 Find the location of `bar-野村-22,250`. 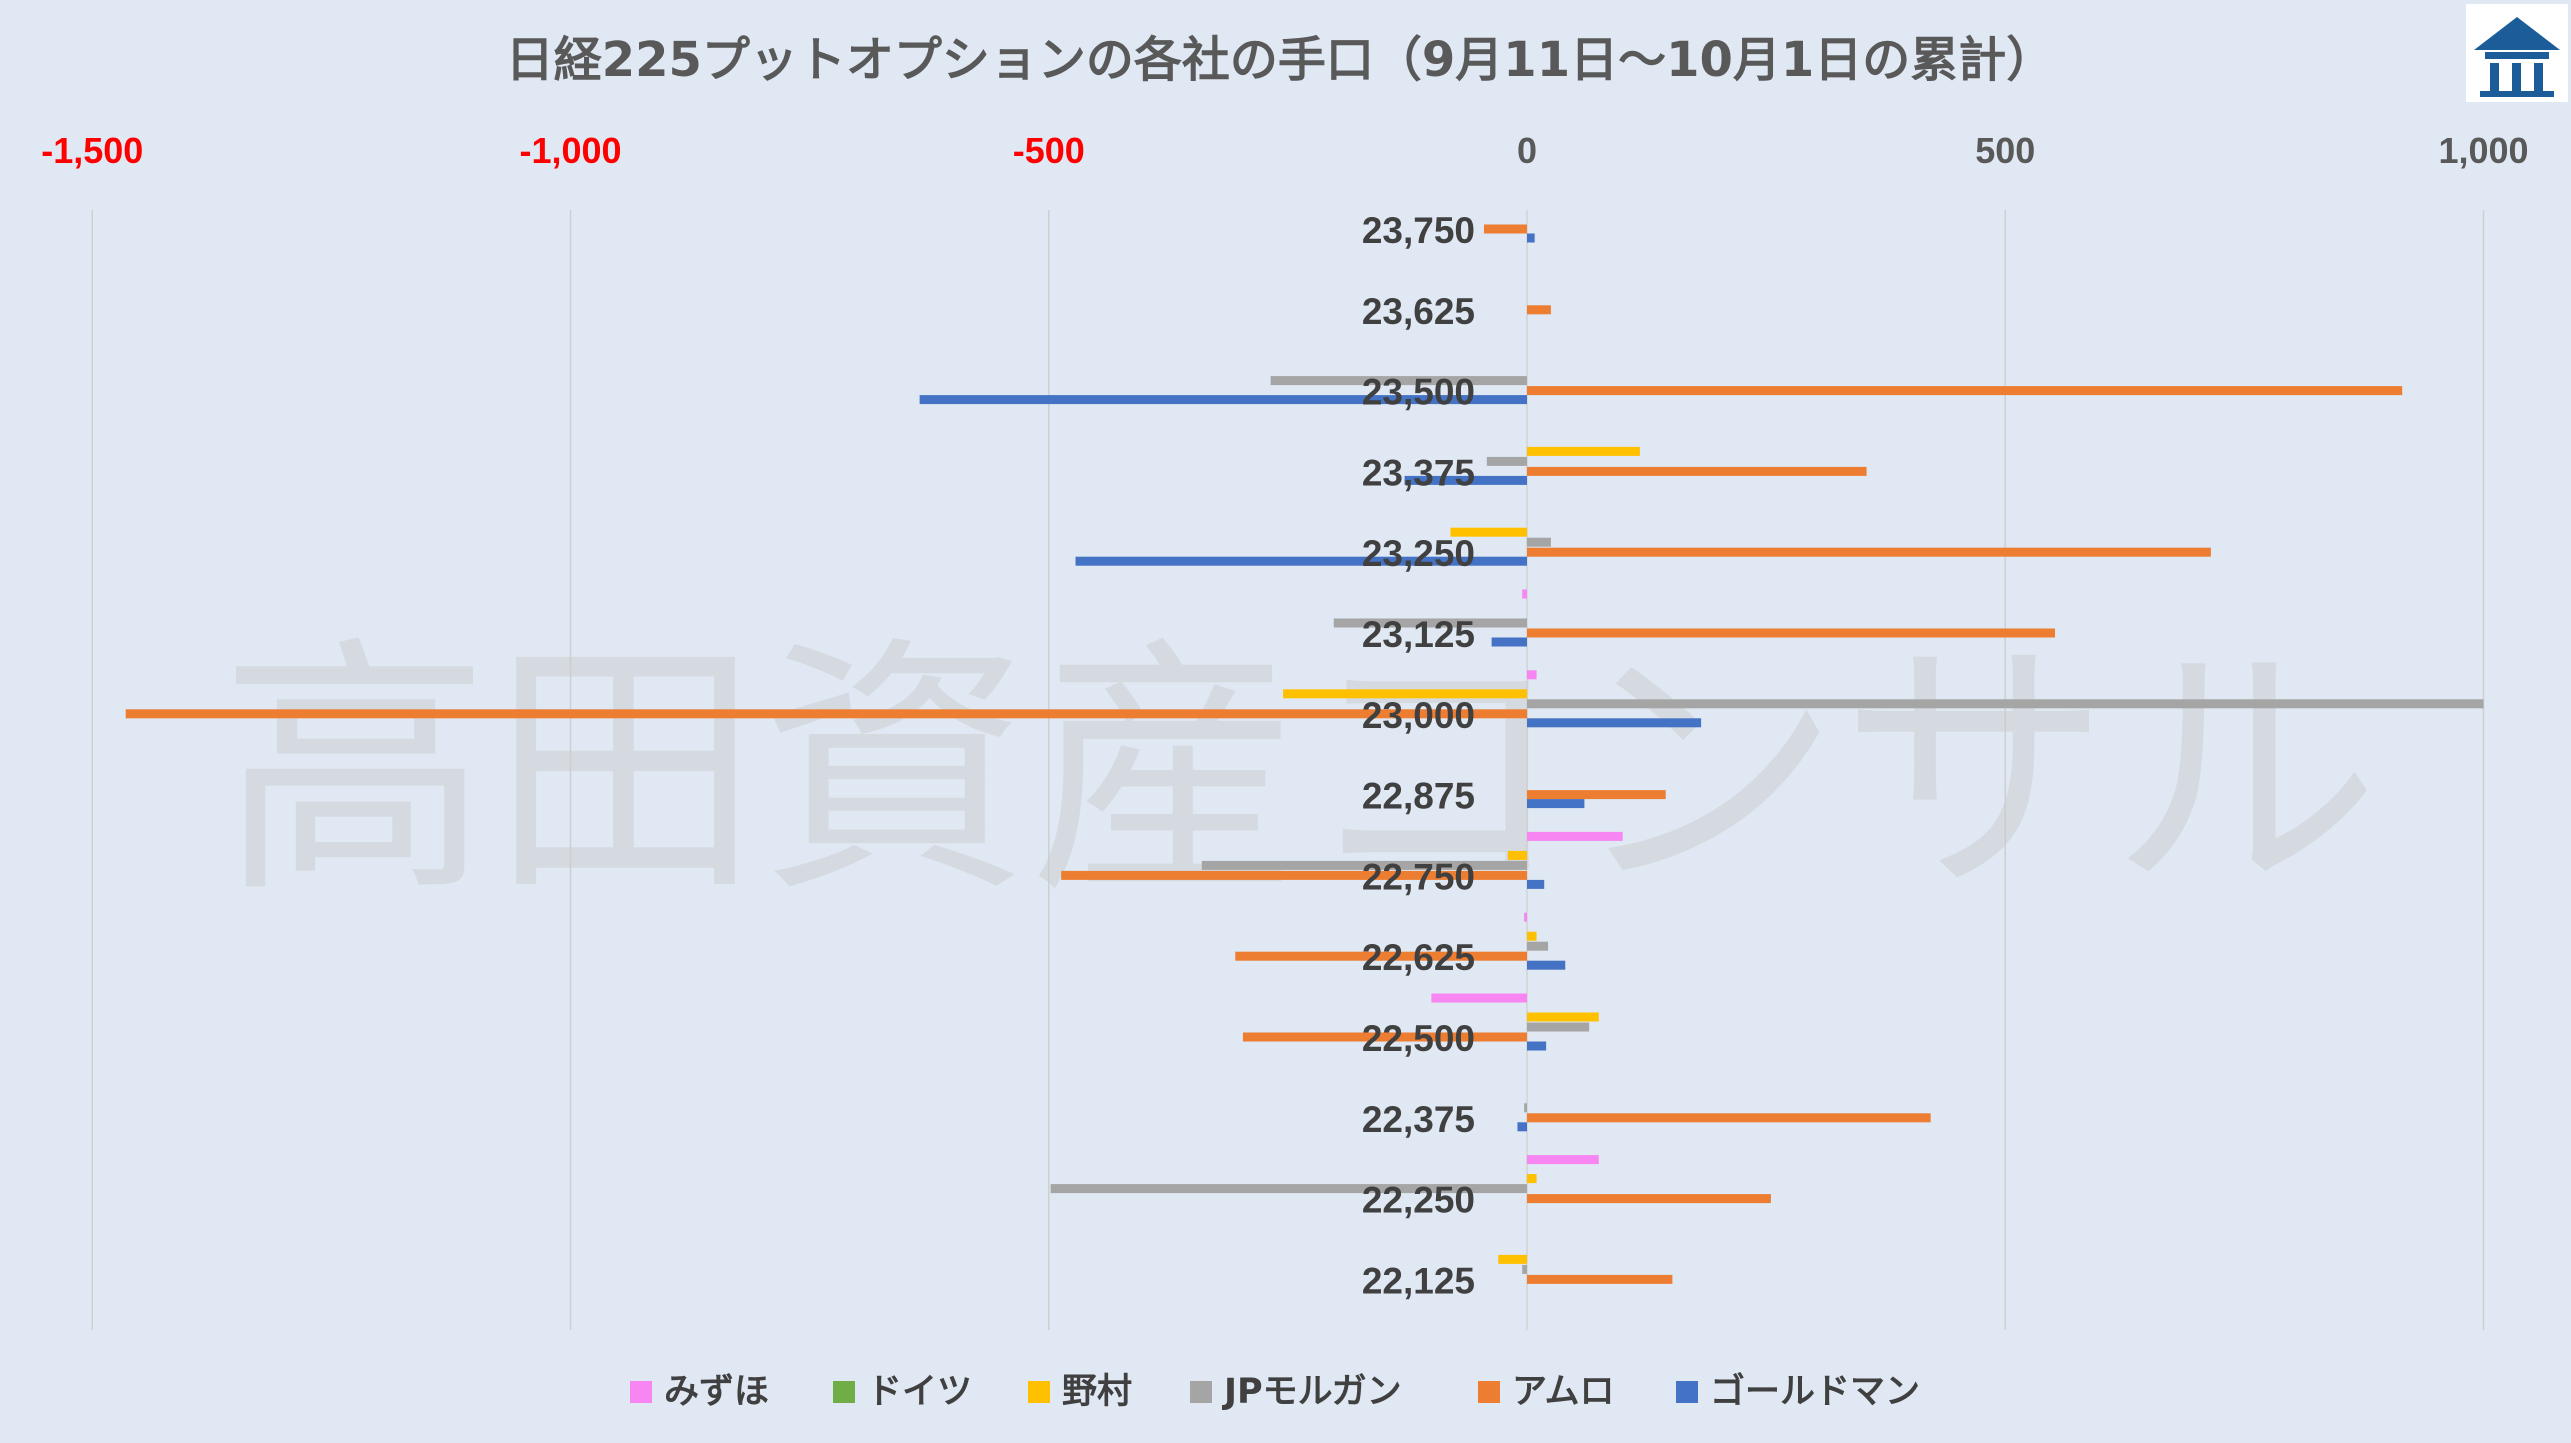

bar-野村-22,250 is located at coordinates (1532, 1179).